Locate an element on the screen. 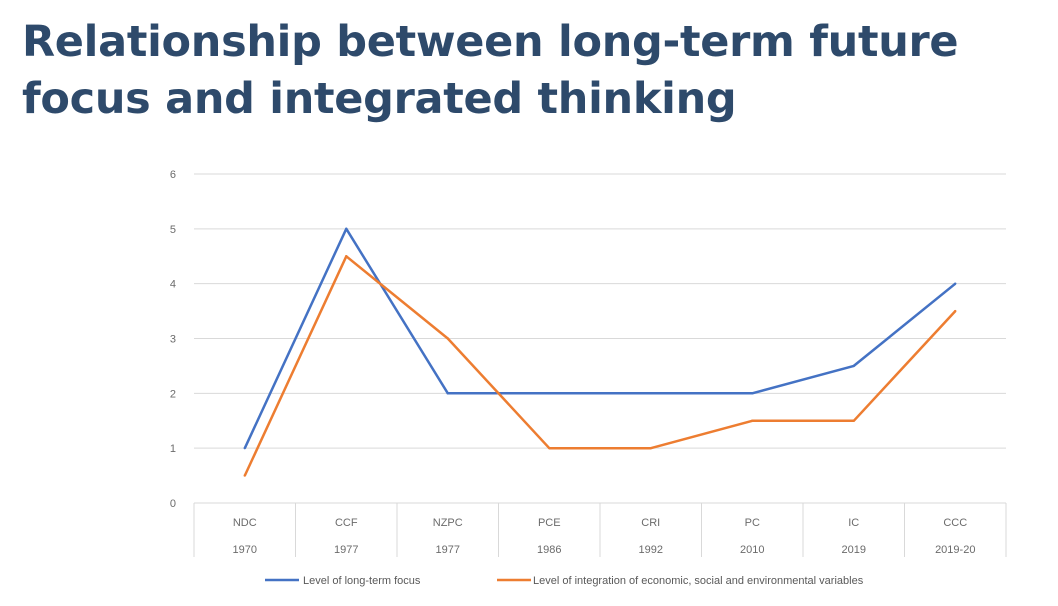  x-tick-label: PC is located at coordinates (752, 523).